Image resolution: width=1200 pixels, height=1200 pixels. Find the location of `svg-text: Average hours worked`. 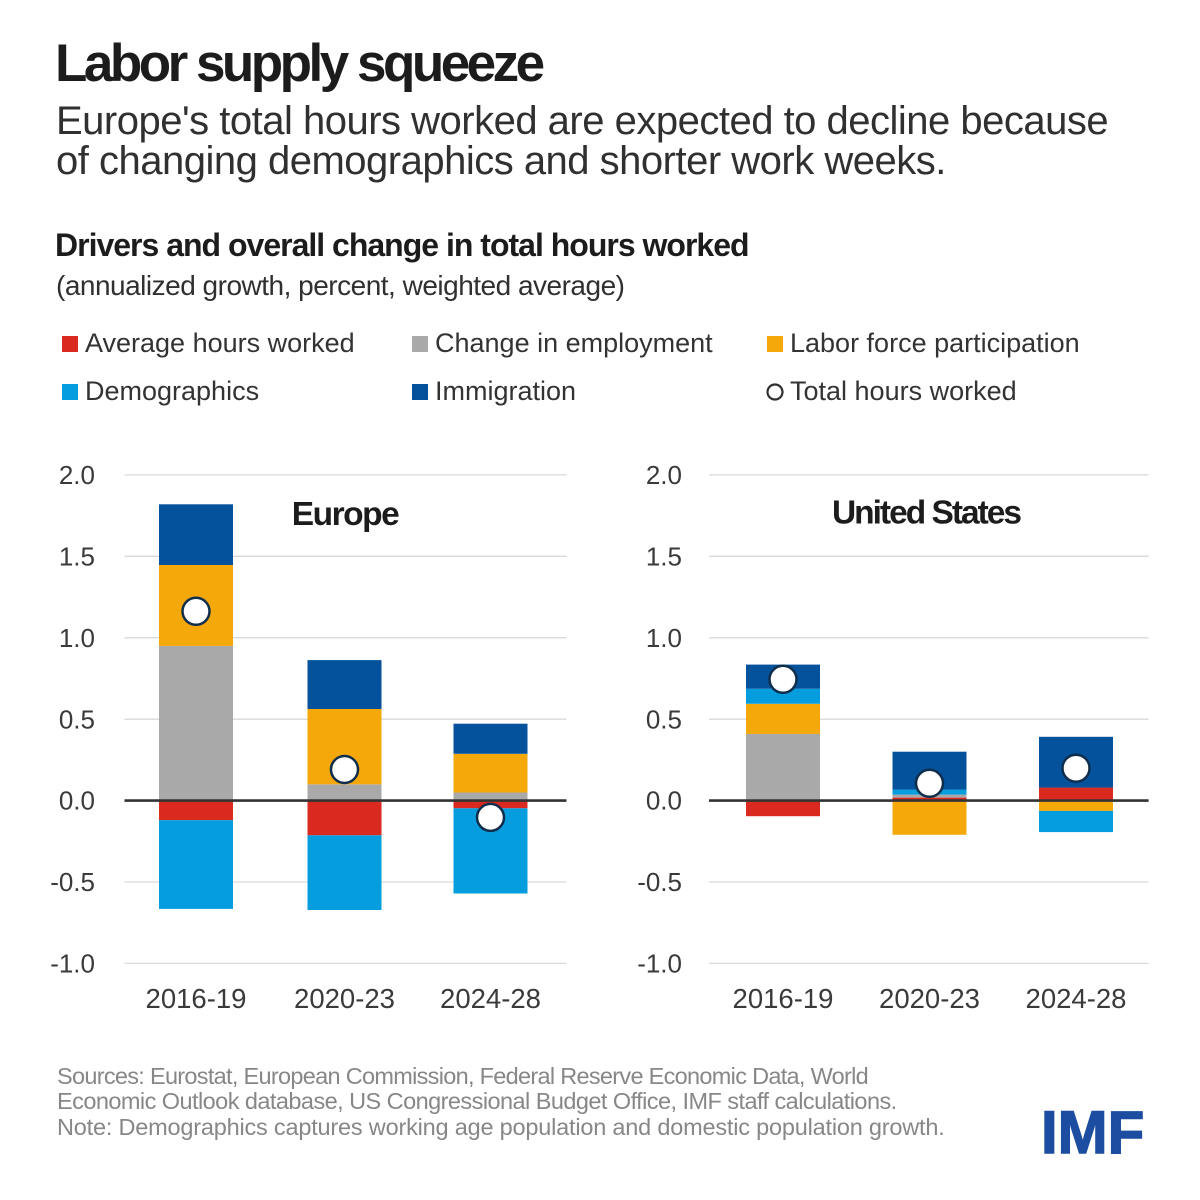

svg-text: Average hours worked is located at coordinates (220, 343).